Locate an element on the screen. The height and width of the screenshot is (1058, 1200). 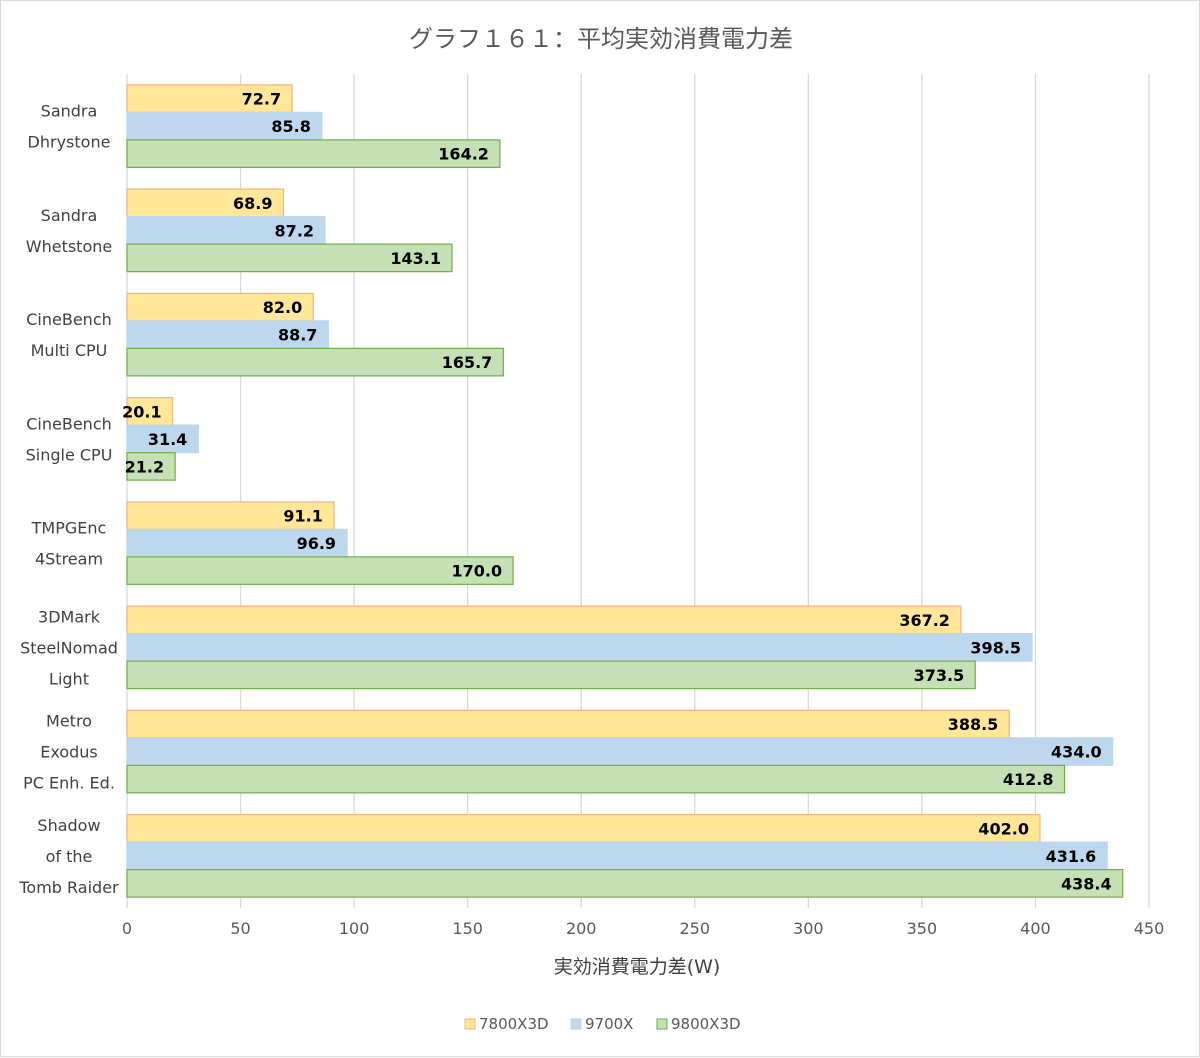
data-label-9800X3D-4: 170.0 is located at coordinates (476, 571).